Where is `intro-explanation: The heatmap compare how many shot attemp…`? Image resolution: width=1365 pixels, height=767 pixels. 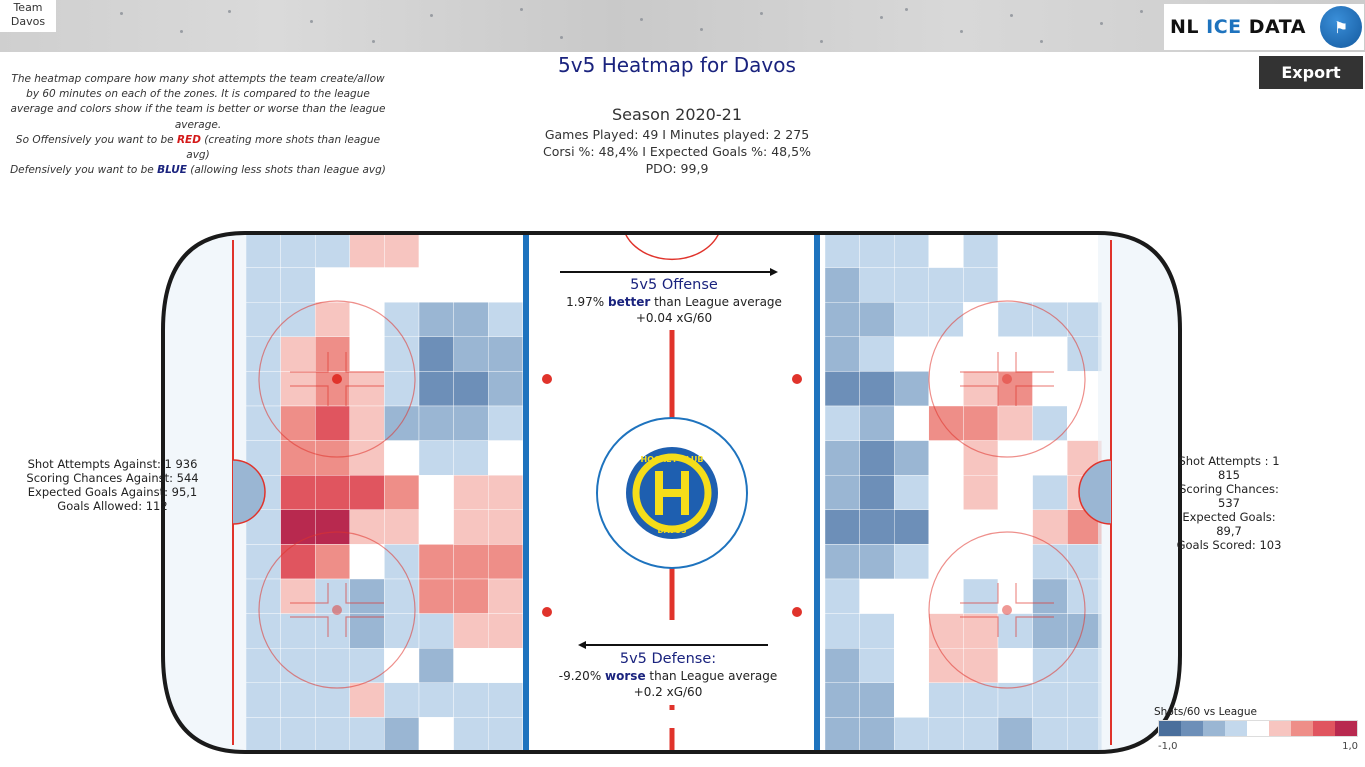 intro-explanation: The heatmap compare how many shot attemp… is located at coordinates (198, 125).